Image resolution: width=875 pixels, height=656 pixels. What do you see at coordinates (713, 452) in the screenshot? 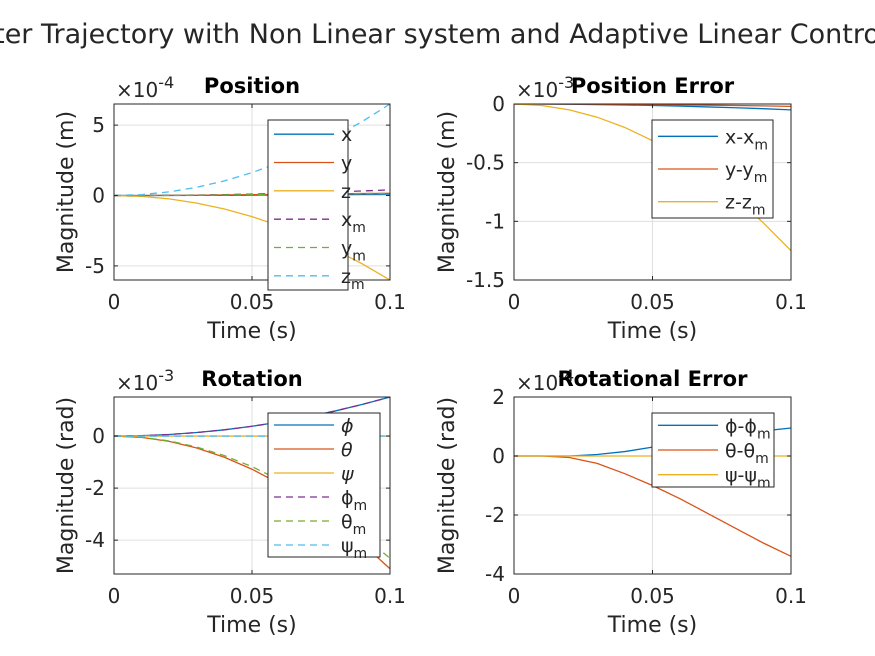
I see `legend: ϕ-ϕmθ-θmψ-ψm` at bounding box center [713, 452].